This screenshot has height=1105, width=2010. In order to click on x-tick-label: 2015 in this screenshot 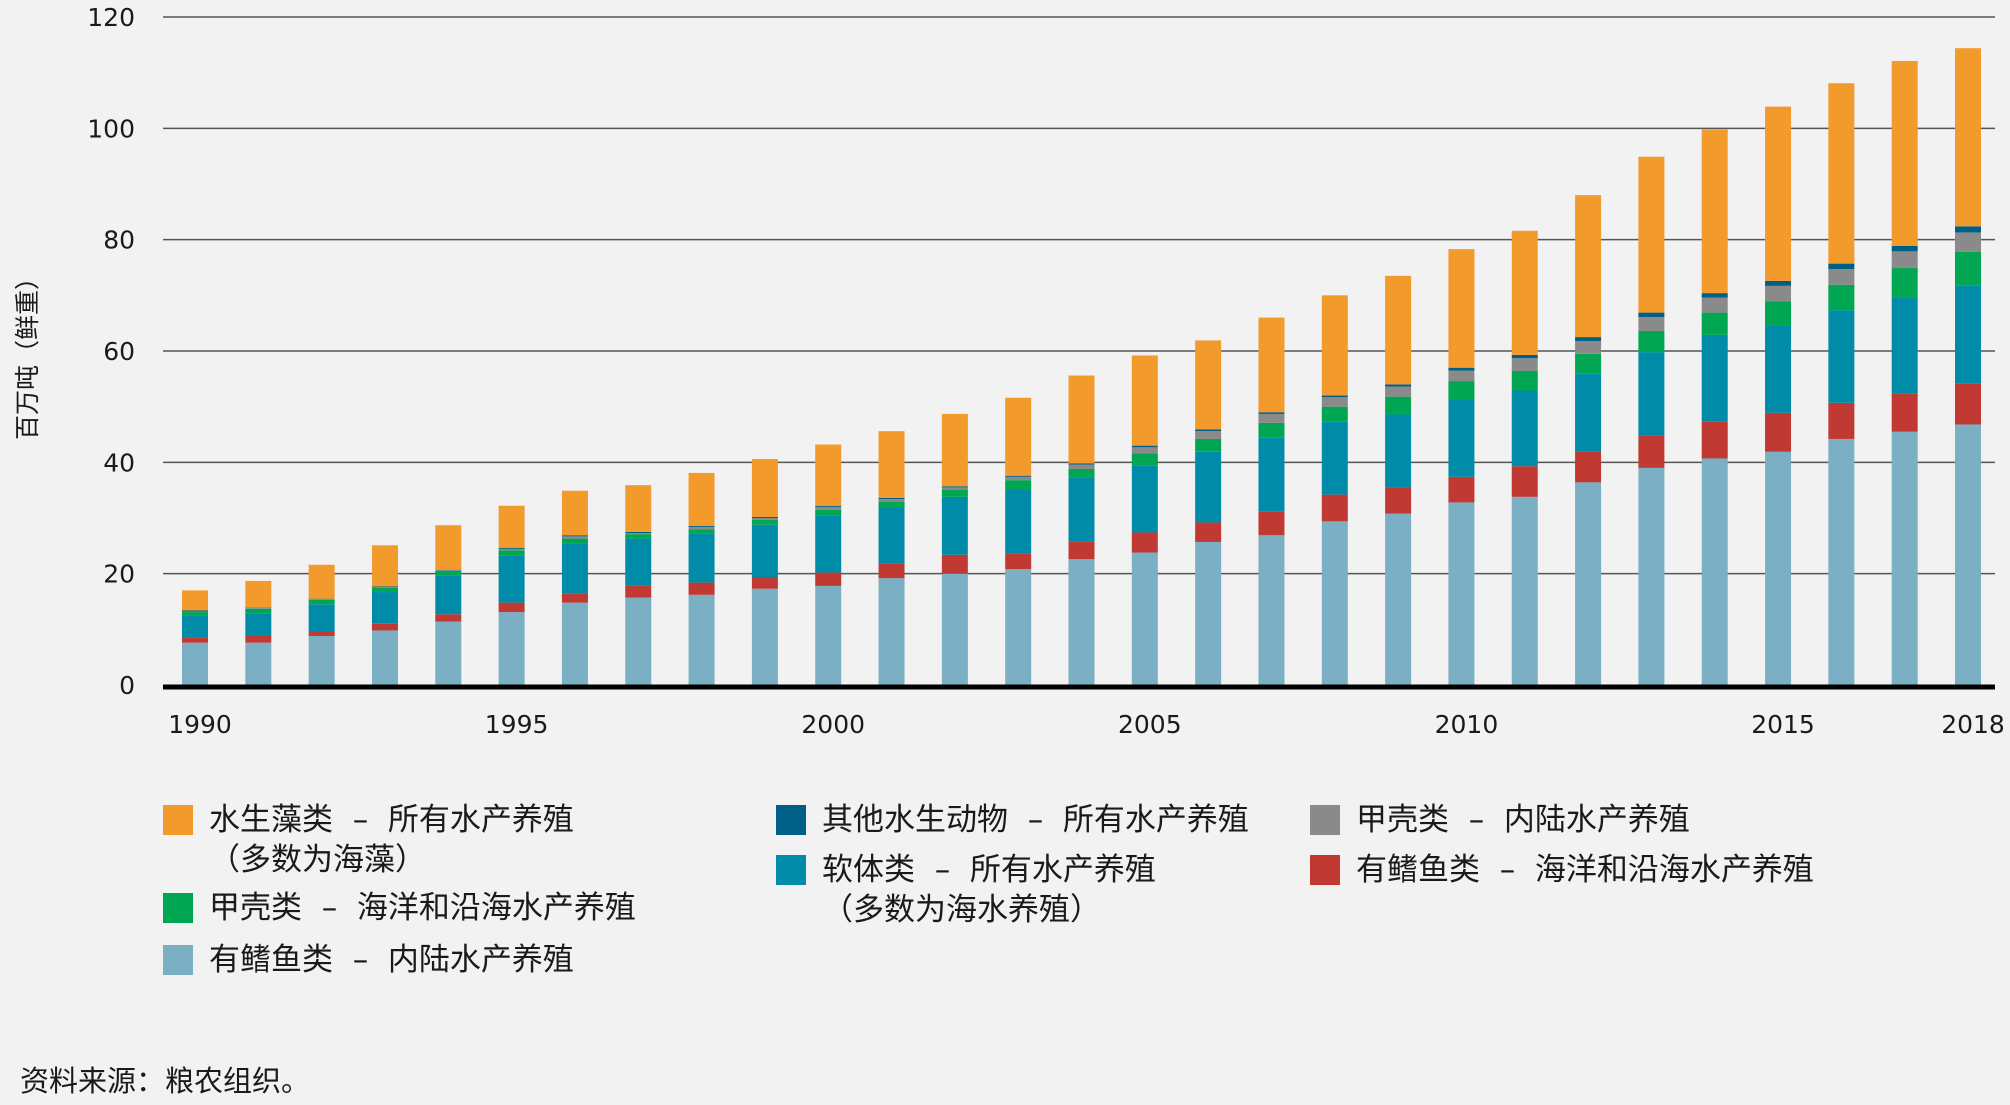, I will do `click(1783, 724)`.